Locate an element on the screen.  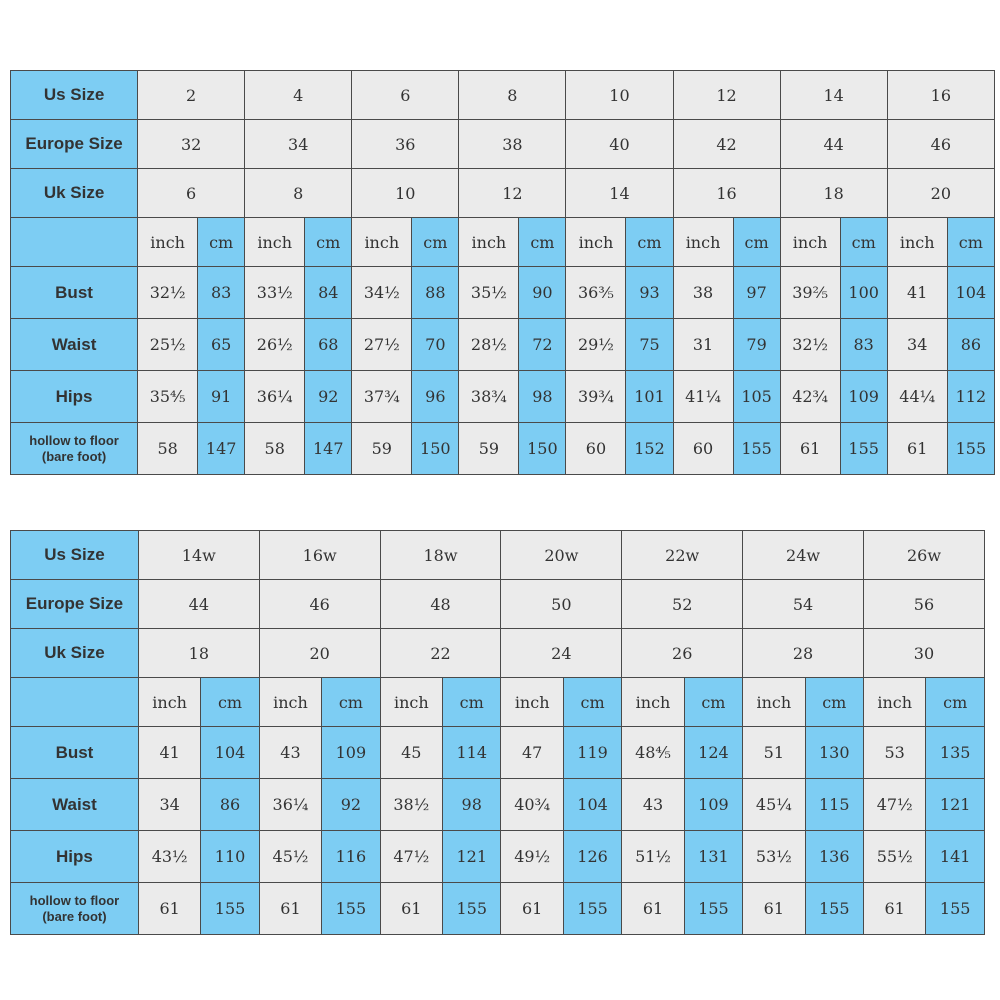
us-size-label: Us Size is located at coordinates (74, 95).